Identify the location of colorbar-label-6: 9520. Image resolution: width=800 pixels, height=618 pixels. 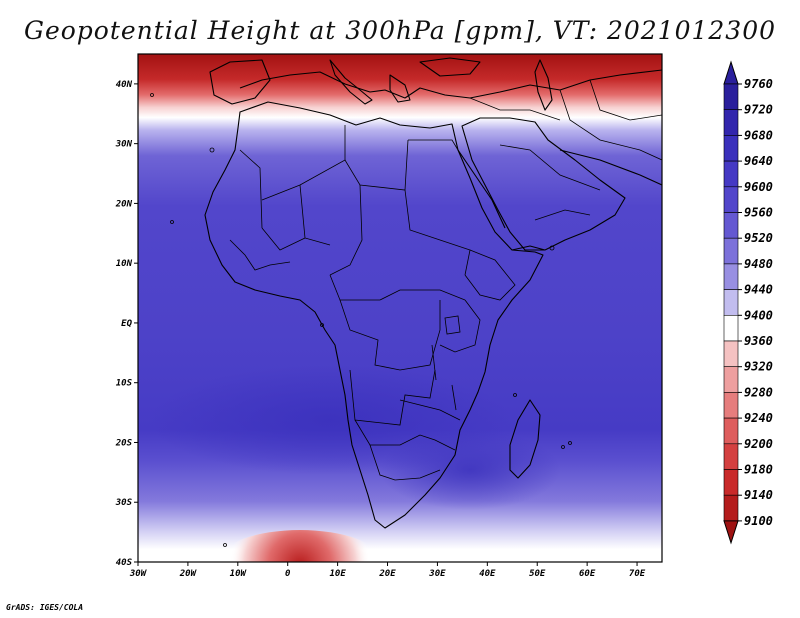
(758, 238).